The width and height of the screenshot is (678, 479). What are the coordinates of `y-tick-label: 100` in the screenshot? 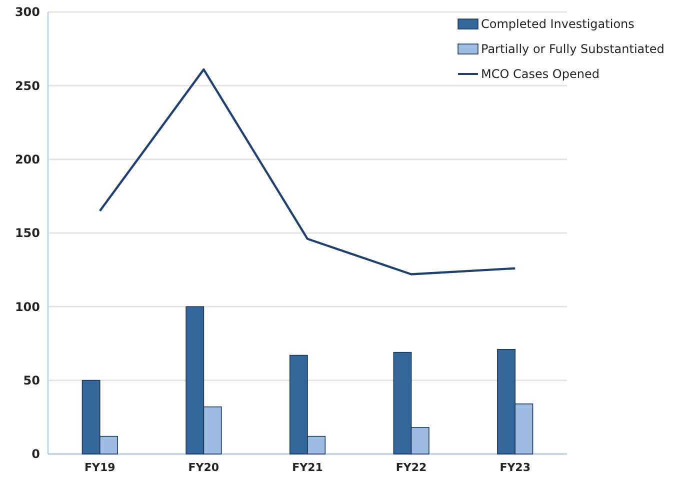 It's located at (27, 307).